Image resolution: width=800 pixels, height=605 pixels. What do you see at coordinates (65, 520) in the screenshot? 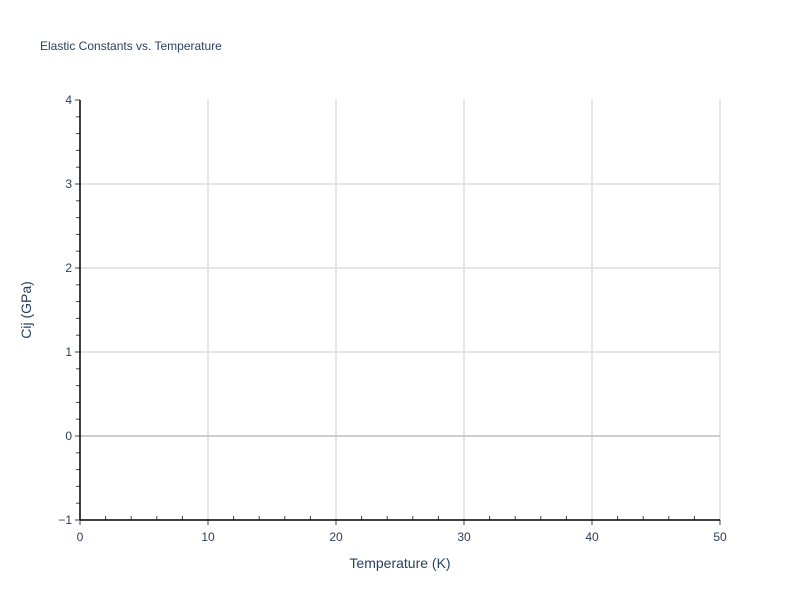
I see `y-tick-label: −1` at bounding box center [65, 520].